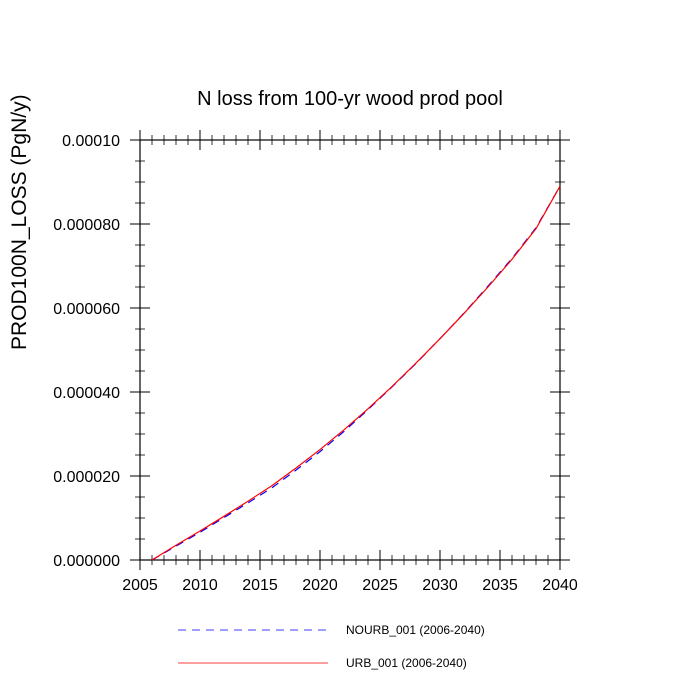 The width and height of the screenshot is (700, 700). Describe the element at coordinates (350, 99) in the screenshot. I see `chart-title: N loss from 100-yr wood prod pool` at that location.